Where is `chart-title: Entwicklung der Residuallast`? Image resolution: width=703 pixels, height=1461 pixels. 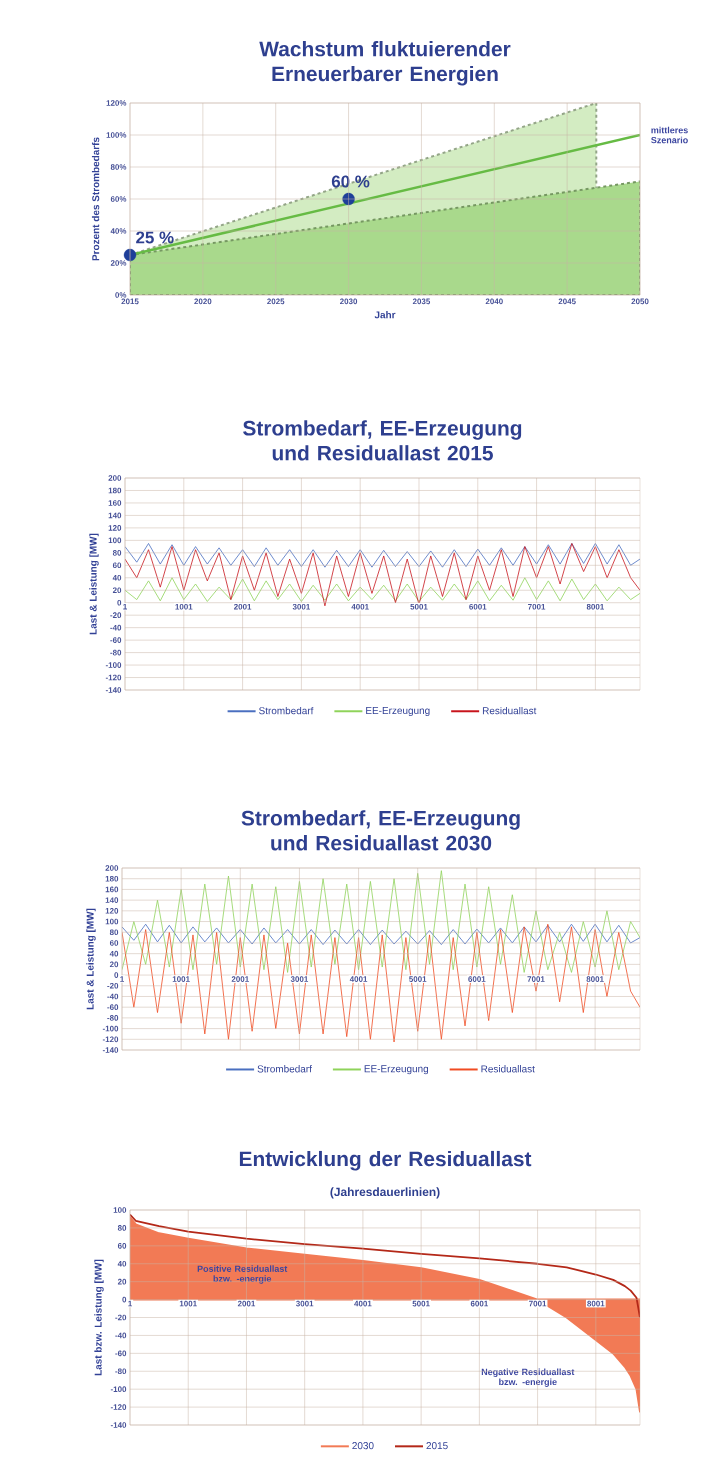
chart-title: Entwicklung der Residuallast is located at coordinates (385, 1160).